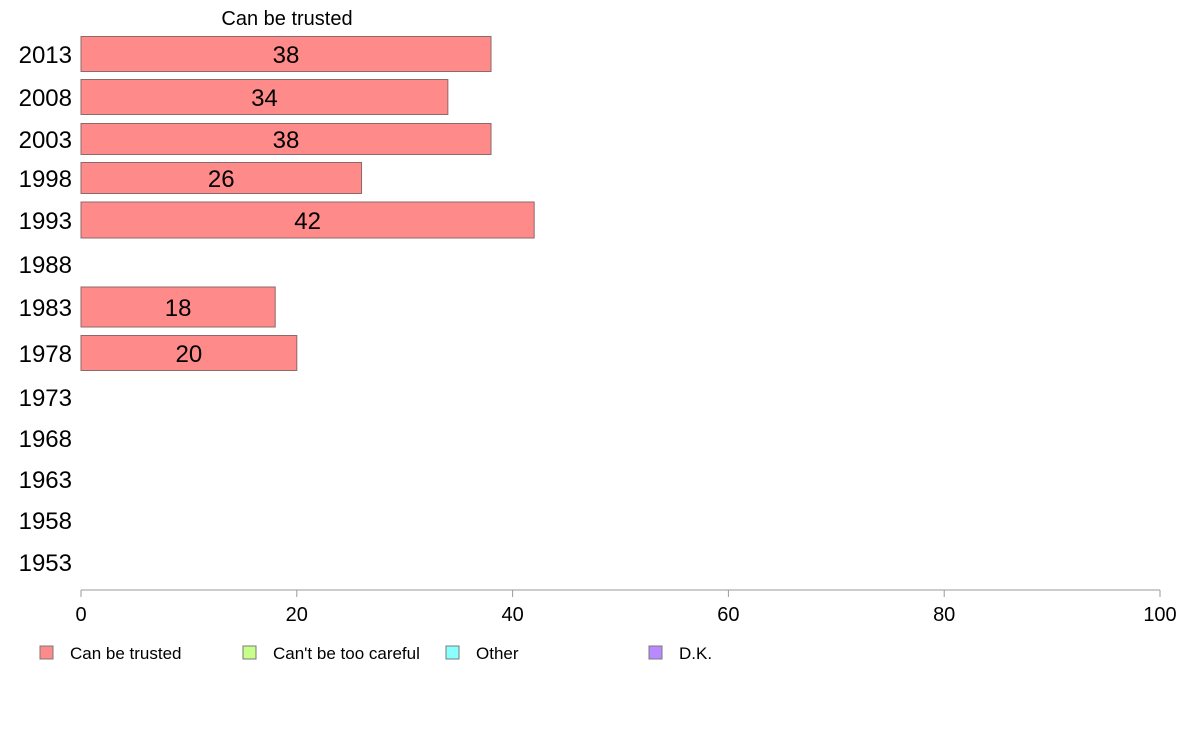 This screenshot has height=736, width=1188. Describe the element at coordinates (45, 398) in the screenshot. I see `category-label-1973: 1973` at that location.